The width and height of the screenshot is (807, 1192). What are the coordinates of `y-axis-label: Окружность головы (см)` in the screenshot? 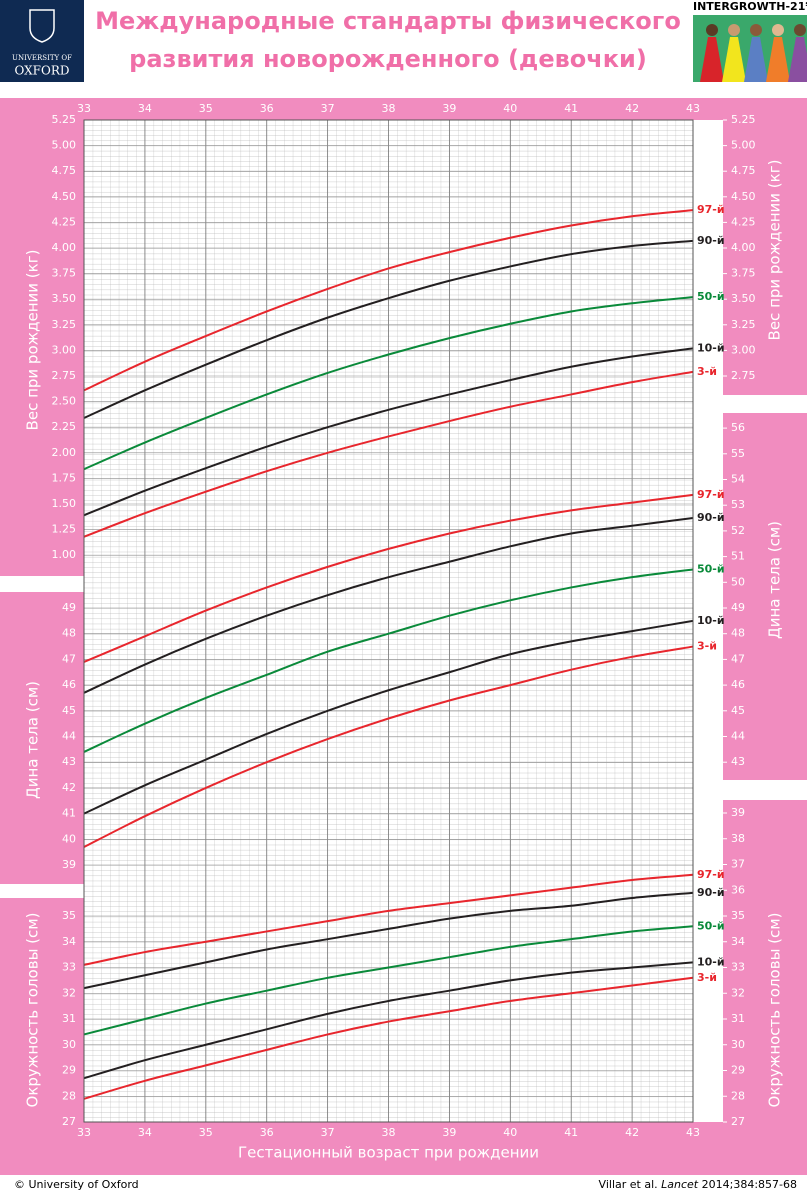 It's located at (33, 1010).